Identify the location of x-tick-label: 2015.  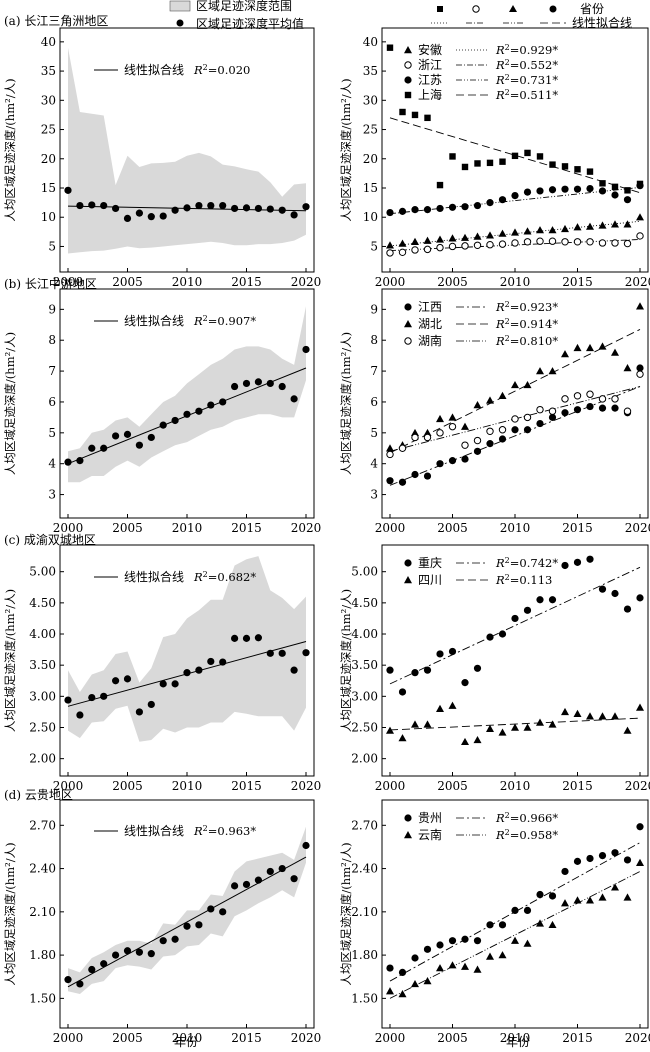
(246, 282).